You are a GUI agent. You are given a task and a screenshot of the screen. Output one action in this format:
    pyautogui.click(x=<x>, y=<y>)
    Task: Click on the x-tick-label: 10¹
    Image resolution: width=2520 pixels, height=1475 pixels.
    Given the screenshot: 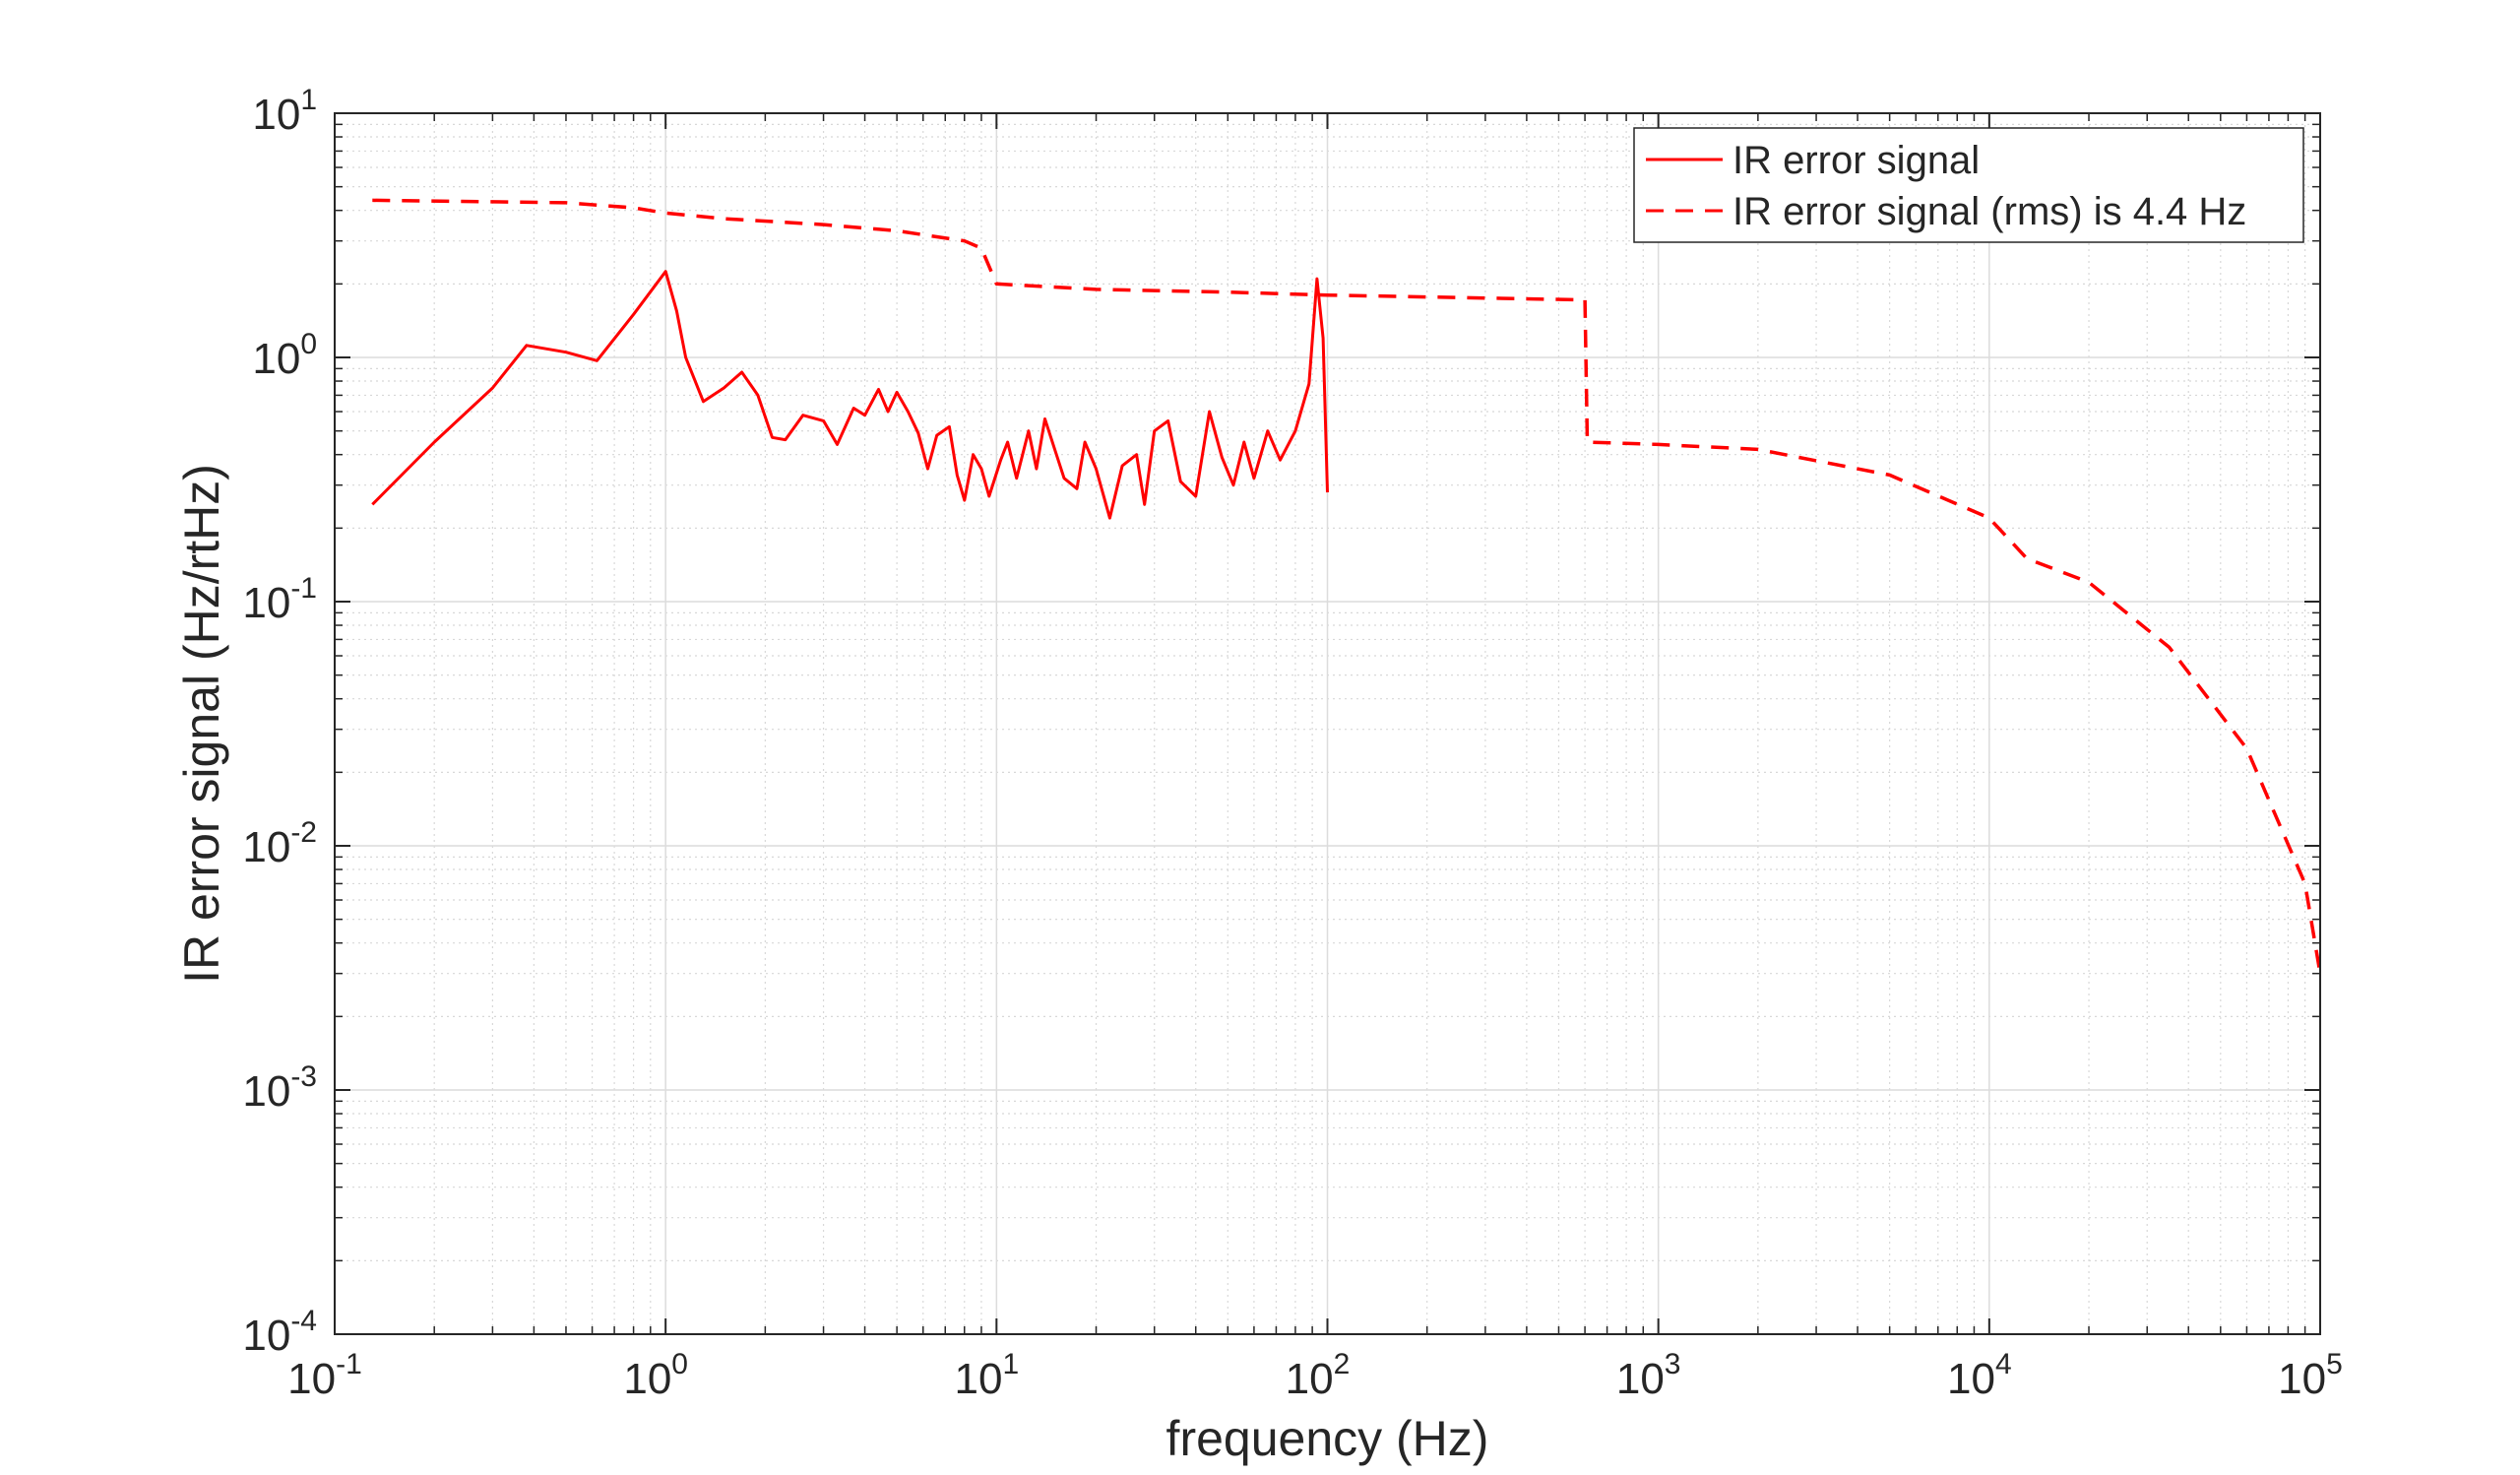 What is the action you would take?
    pyautogui.click(x=987, y=1375)
    